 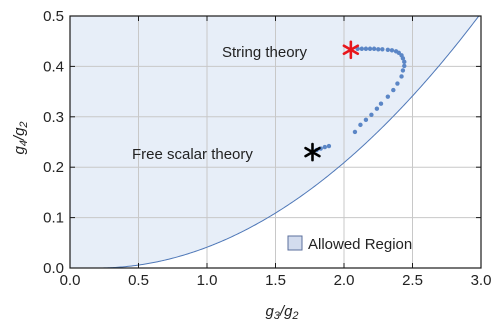 I want to click on y-tick-label: 0.5, so click(x=53, y=16).